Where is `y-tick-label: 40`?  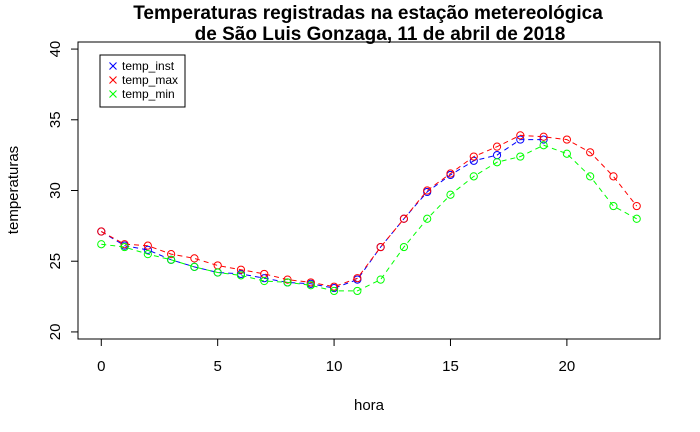
y-tick-label: 40 is located at coordinates (55, 49).